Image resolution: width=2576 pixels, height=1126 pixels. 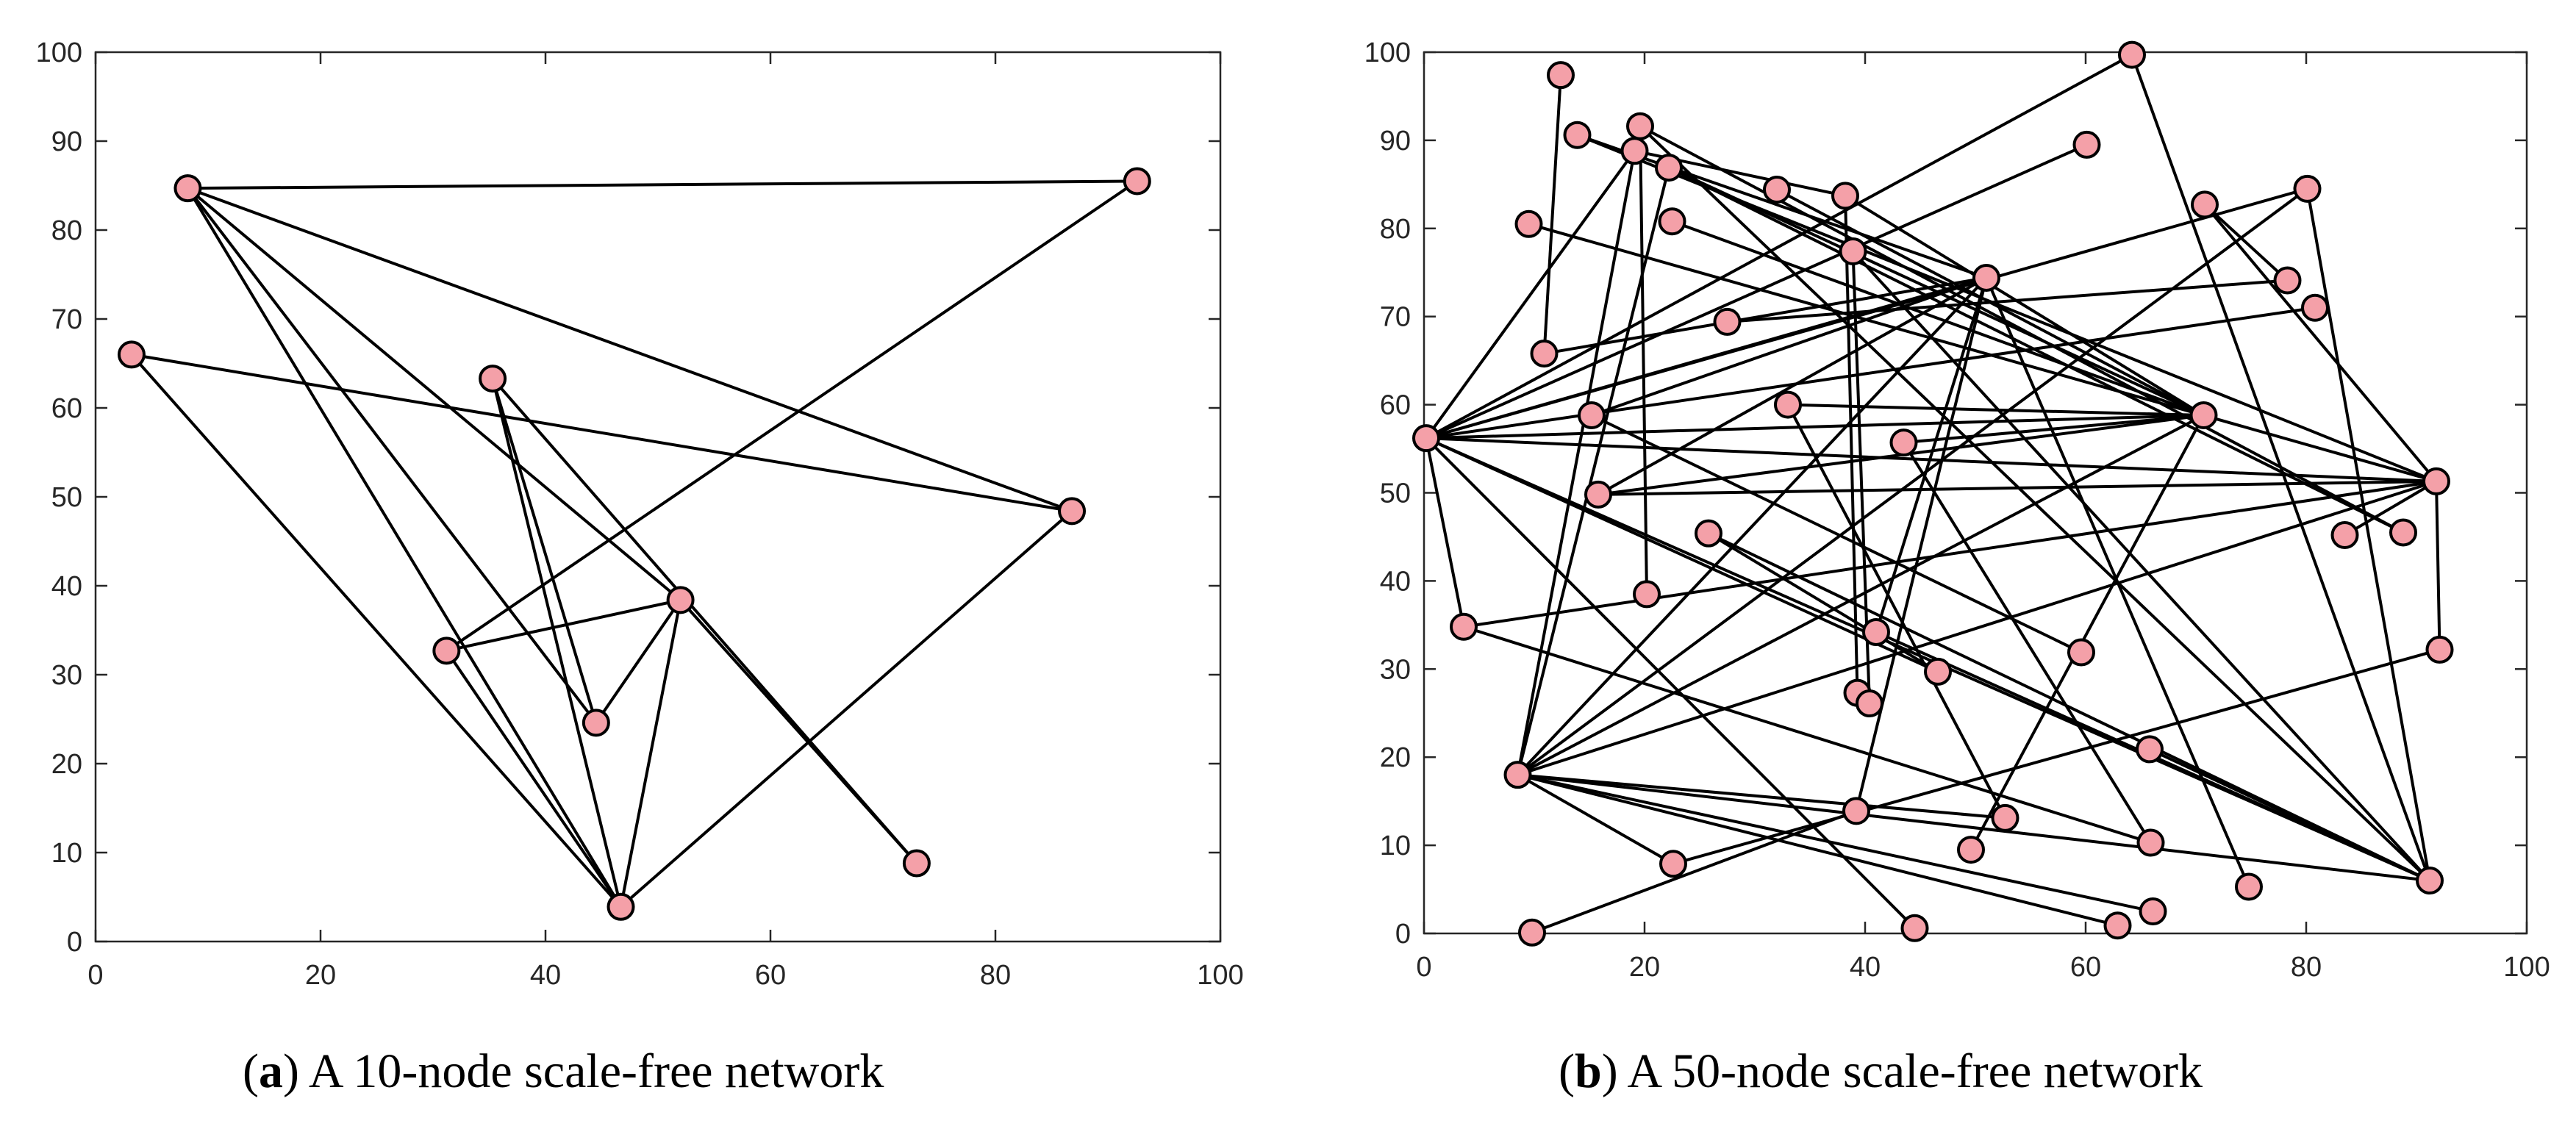 What do you see at coordinates (2526, 967) in the screenshot?
I see `x-tick-label-b: 100` at bounding box center [2526, 967].